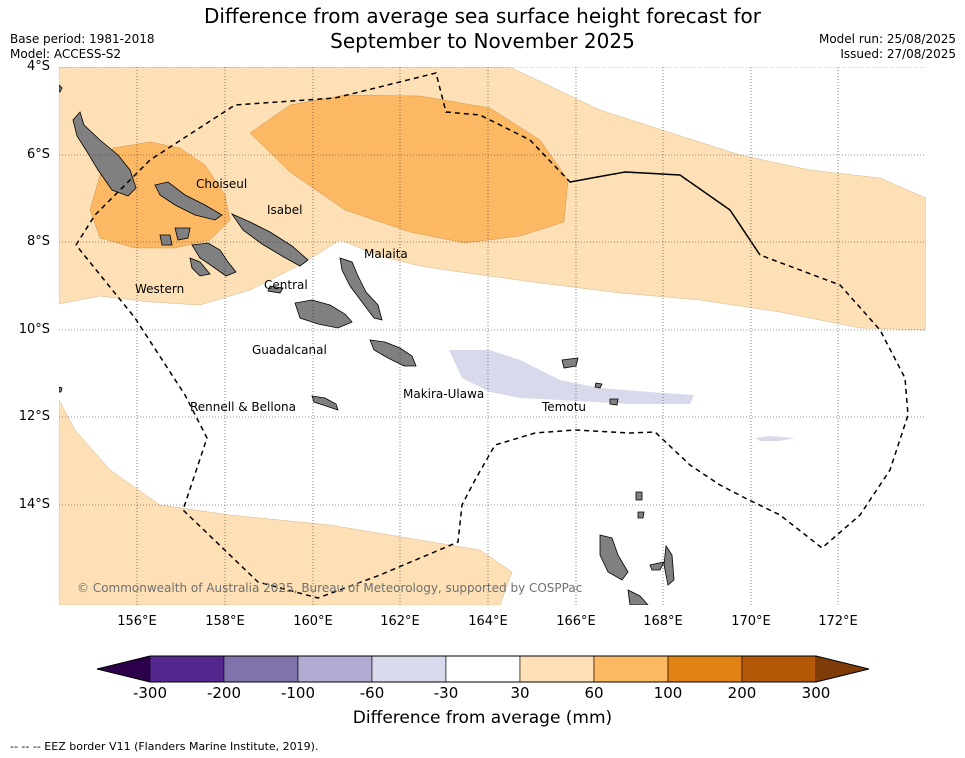 The height and width of the screenshot is (758, 965). I want to click on eez-border-vanuatu, so click(665, 213).